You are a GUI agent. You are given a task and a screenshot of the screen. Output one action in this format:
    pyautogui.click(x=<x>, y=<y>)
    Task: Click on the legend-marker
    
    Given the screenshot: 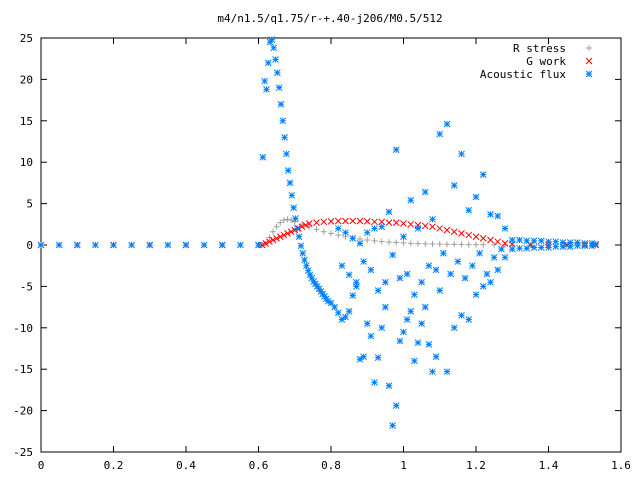 What is the action you would take?
    pyautogui.click(x=589, y=48)
    